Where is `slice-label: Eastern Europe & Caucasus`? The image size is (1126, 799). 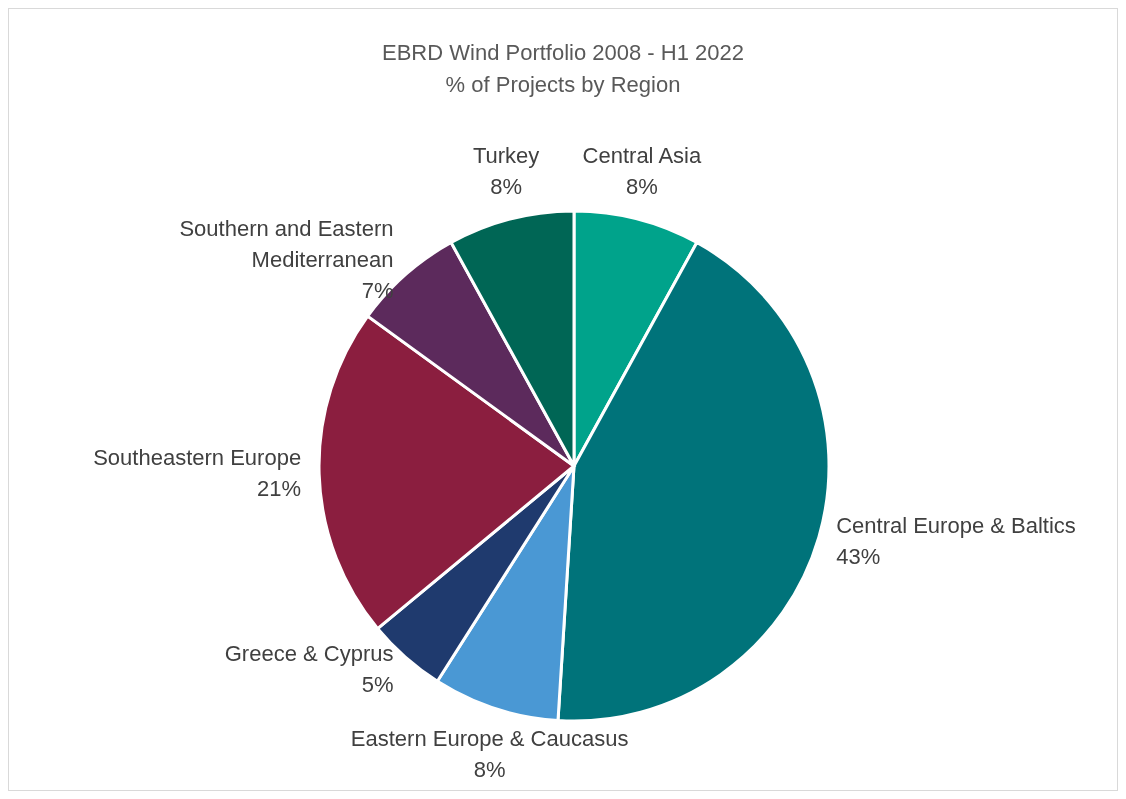 slice-label: Eastern Europe & Caucasus is located at coordinates (489, 738).